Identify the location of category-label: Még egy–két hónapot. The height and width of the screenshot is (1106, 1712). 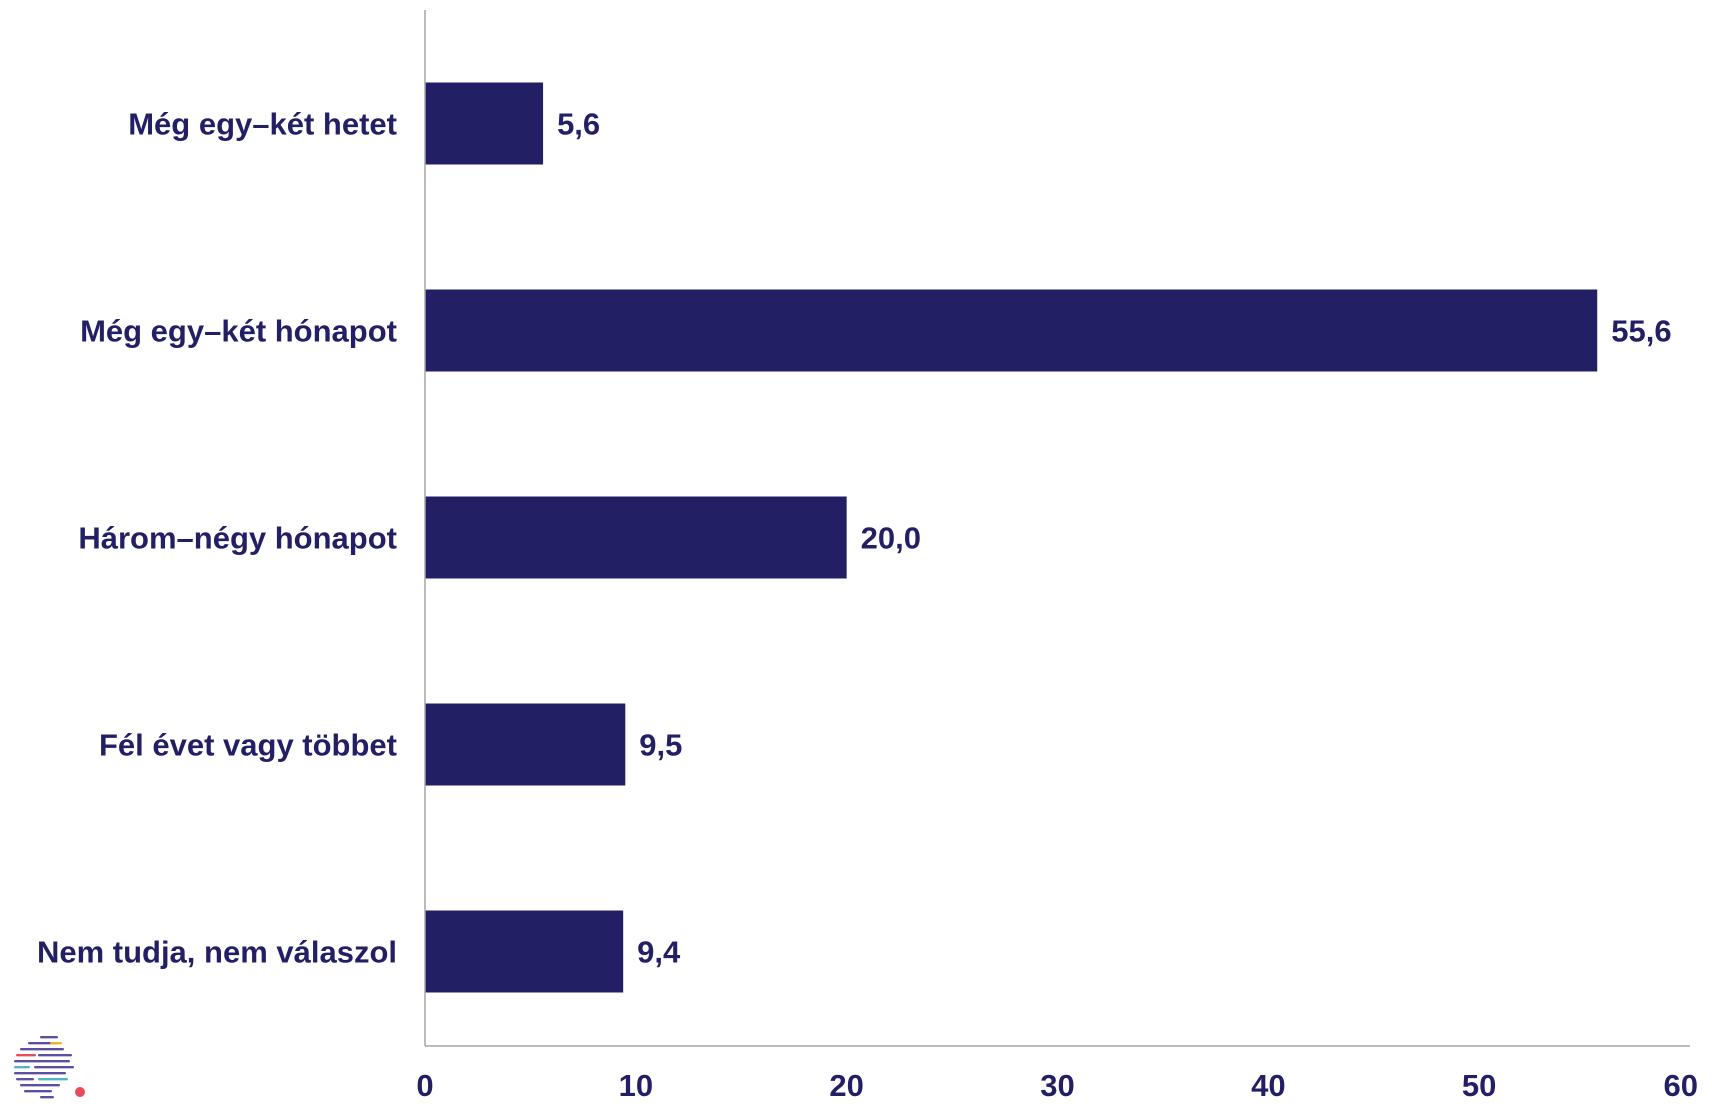
(238, 331).